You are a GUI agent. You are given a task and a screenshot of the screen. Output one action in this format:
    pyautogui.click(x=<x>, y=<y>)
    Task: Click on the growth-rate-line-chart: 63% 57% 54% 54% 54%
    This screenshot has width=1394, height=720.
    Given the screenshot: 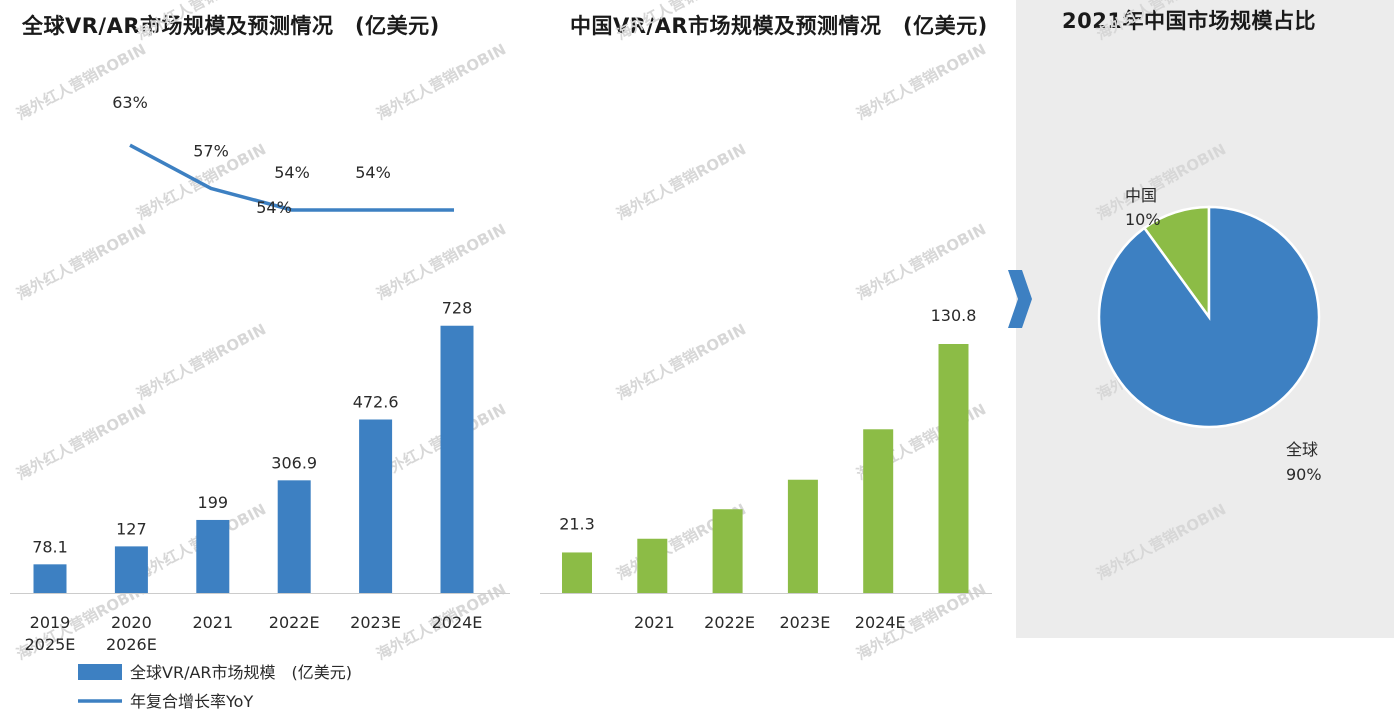 What is the action you would take?
    pyautogui.click(x=283, y=155)
    